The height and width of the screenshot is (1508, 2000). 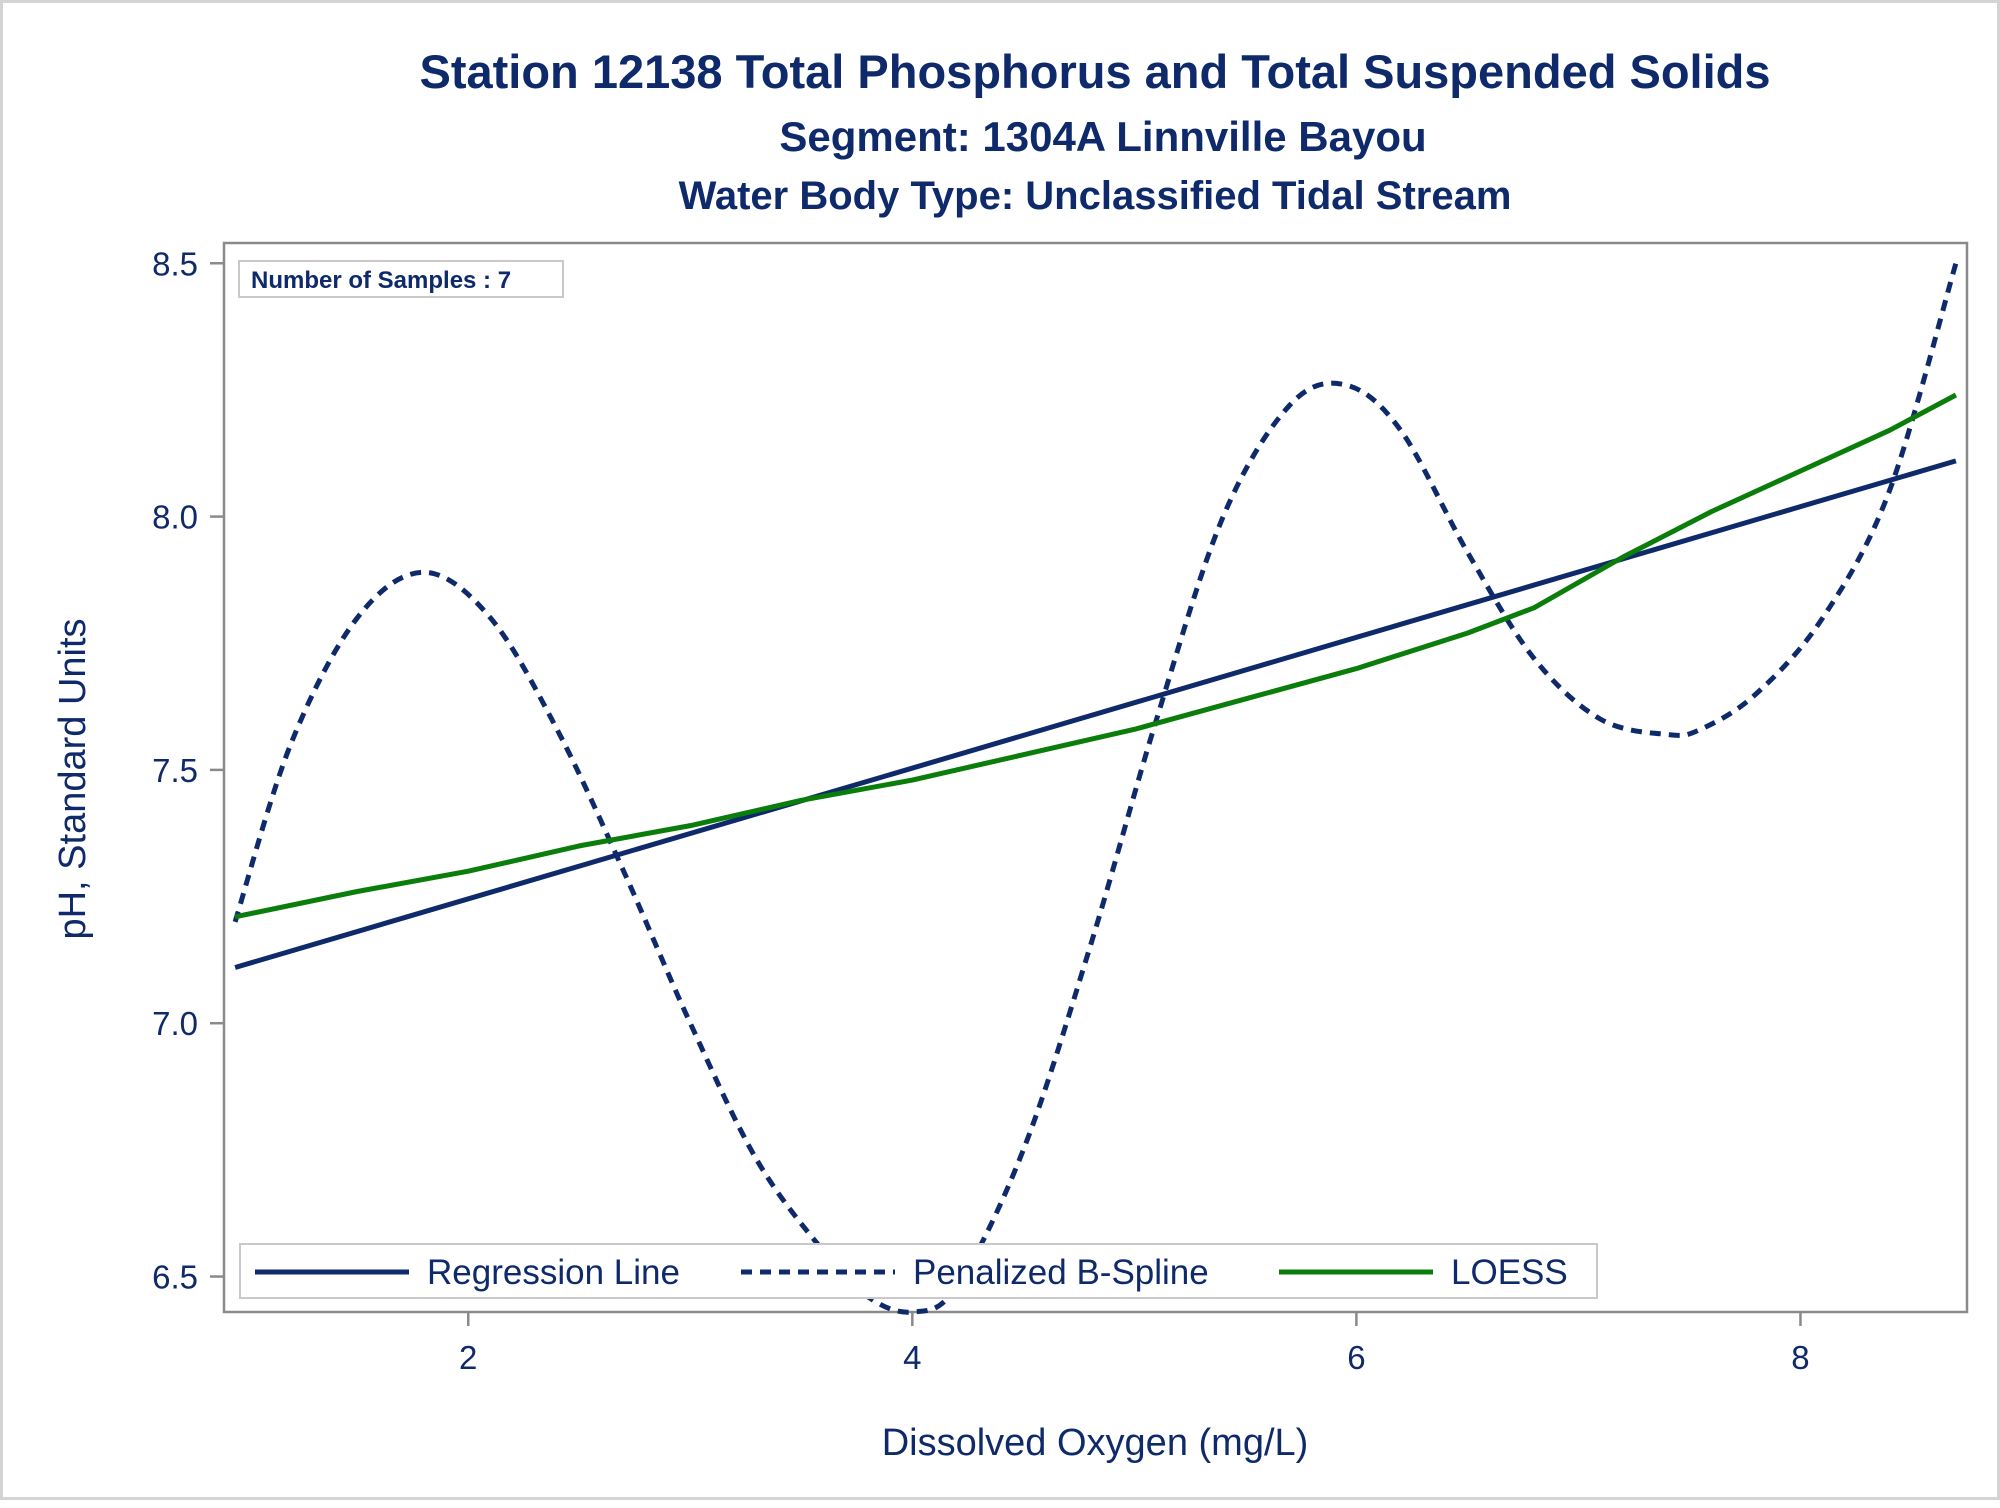 What do you see at coordinates (1800, 1357) in the screenshot?
I see `x-tick-label: 8` at bounding box center [1800, 1357].